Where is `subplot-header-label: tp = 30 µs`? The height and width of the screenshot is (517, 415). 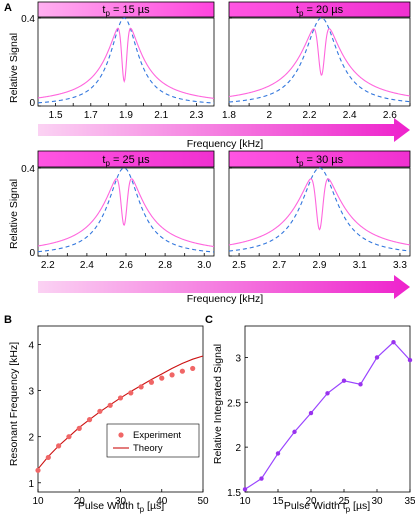 subplot-header-label: tp = 30 µs is located at coordinates (320, 161).